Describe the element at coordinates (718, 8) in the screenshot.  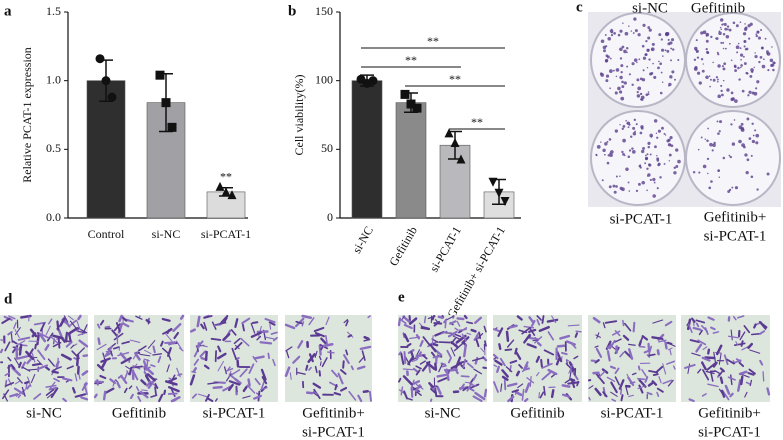
I see `caption: Gefitinib` at that location.